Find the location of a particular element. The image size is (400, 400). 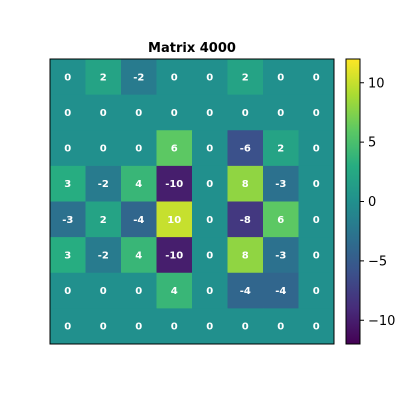

colorbar-tick-label: −5 is located at coordinates (377, 261).